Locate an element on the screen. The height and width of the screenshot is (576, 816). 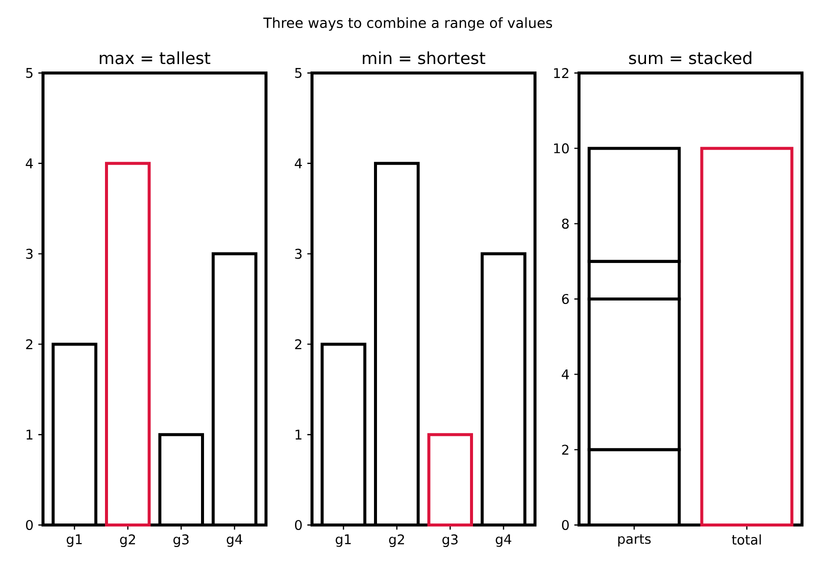
chart-title: max = tallest is located at coordinates (155, 57).